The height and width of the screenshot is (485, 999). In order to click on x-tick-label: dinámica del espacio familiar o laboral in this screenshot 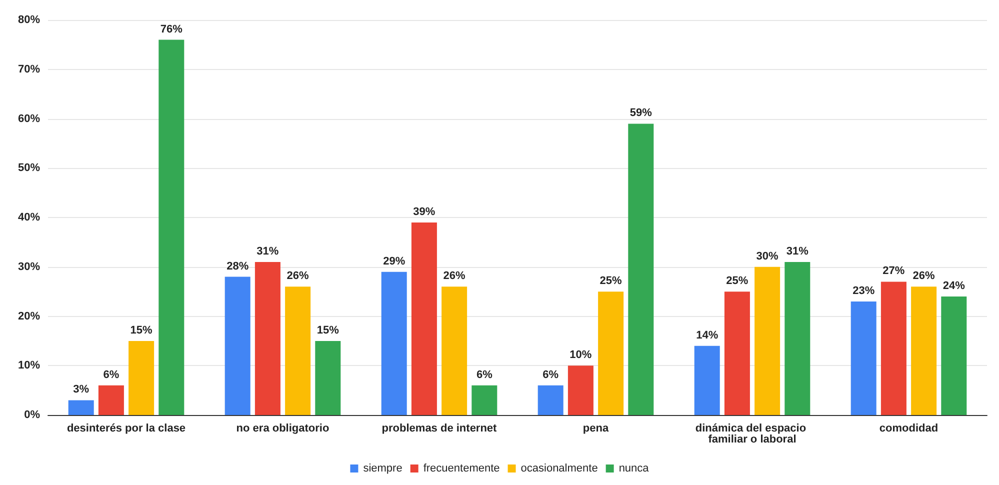, I will do `click(752, 434)`.